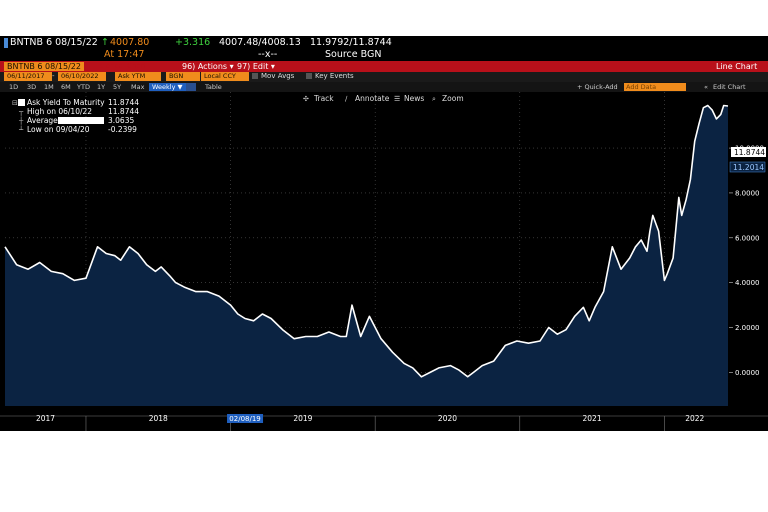  What do you see at coordinates (101, 87) in the screenshot?
I see `tab-1y: 1Y` at bounding box center [101, 87].